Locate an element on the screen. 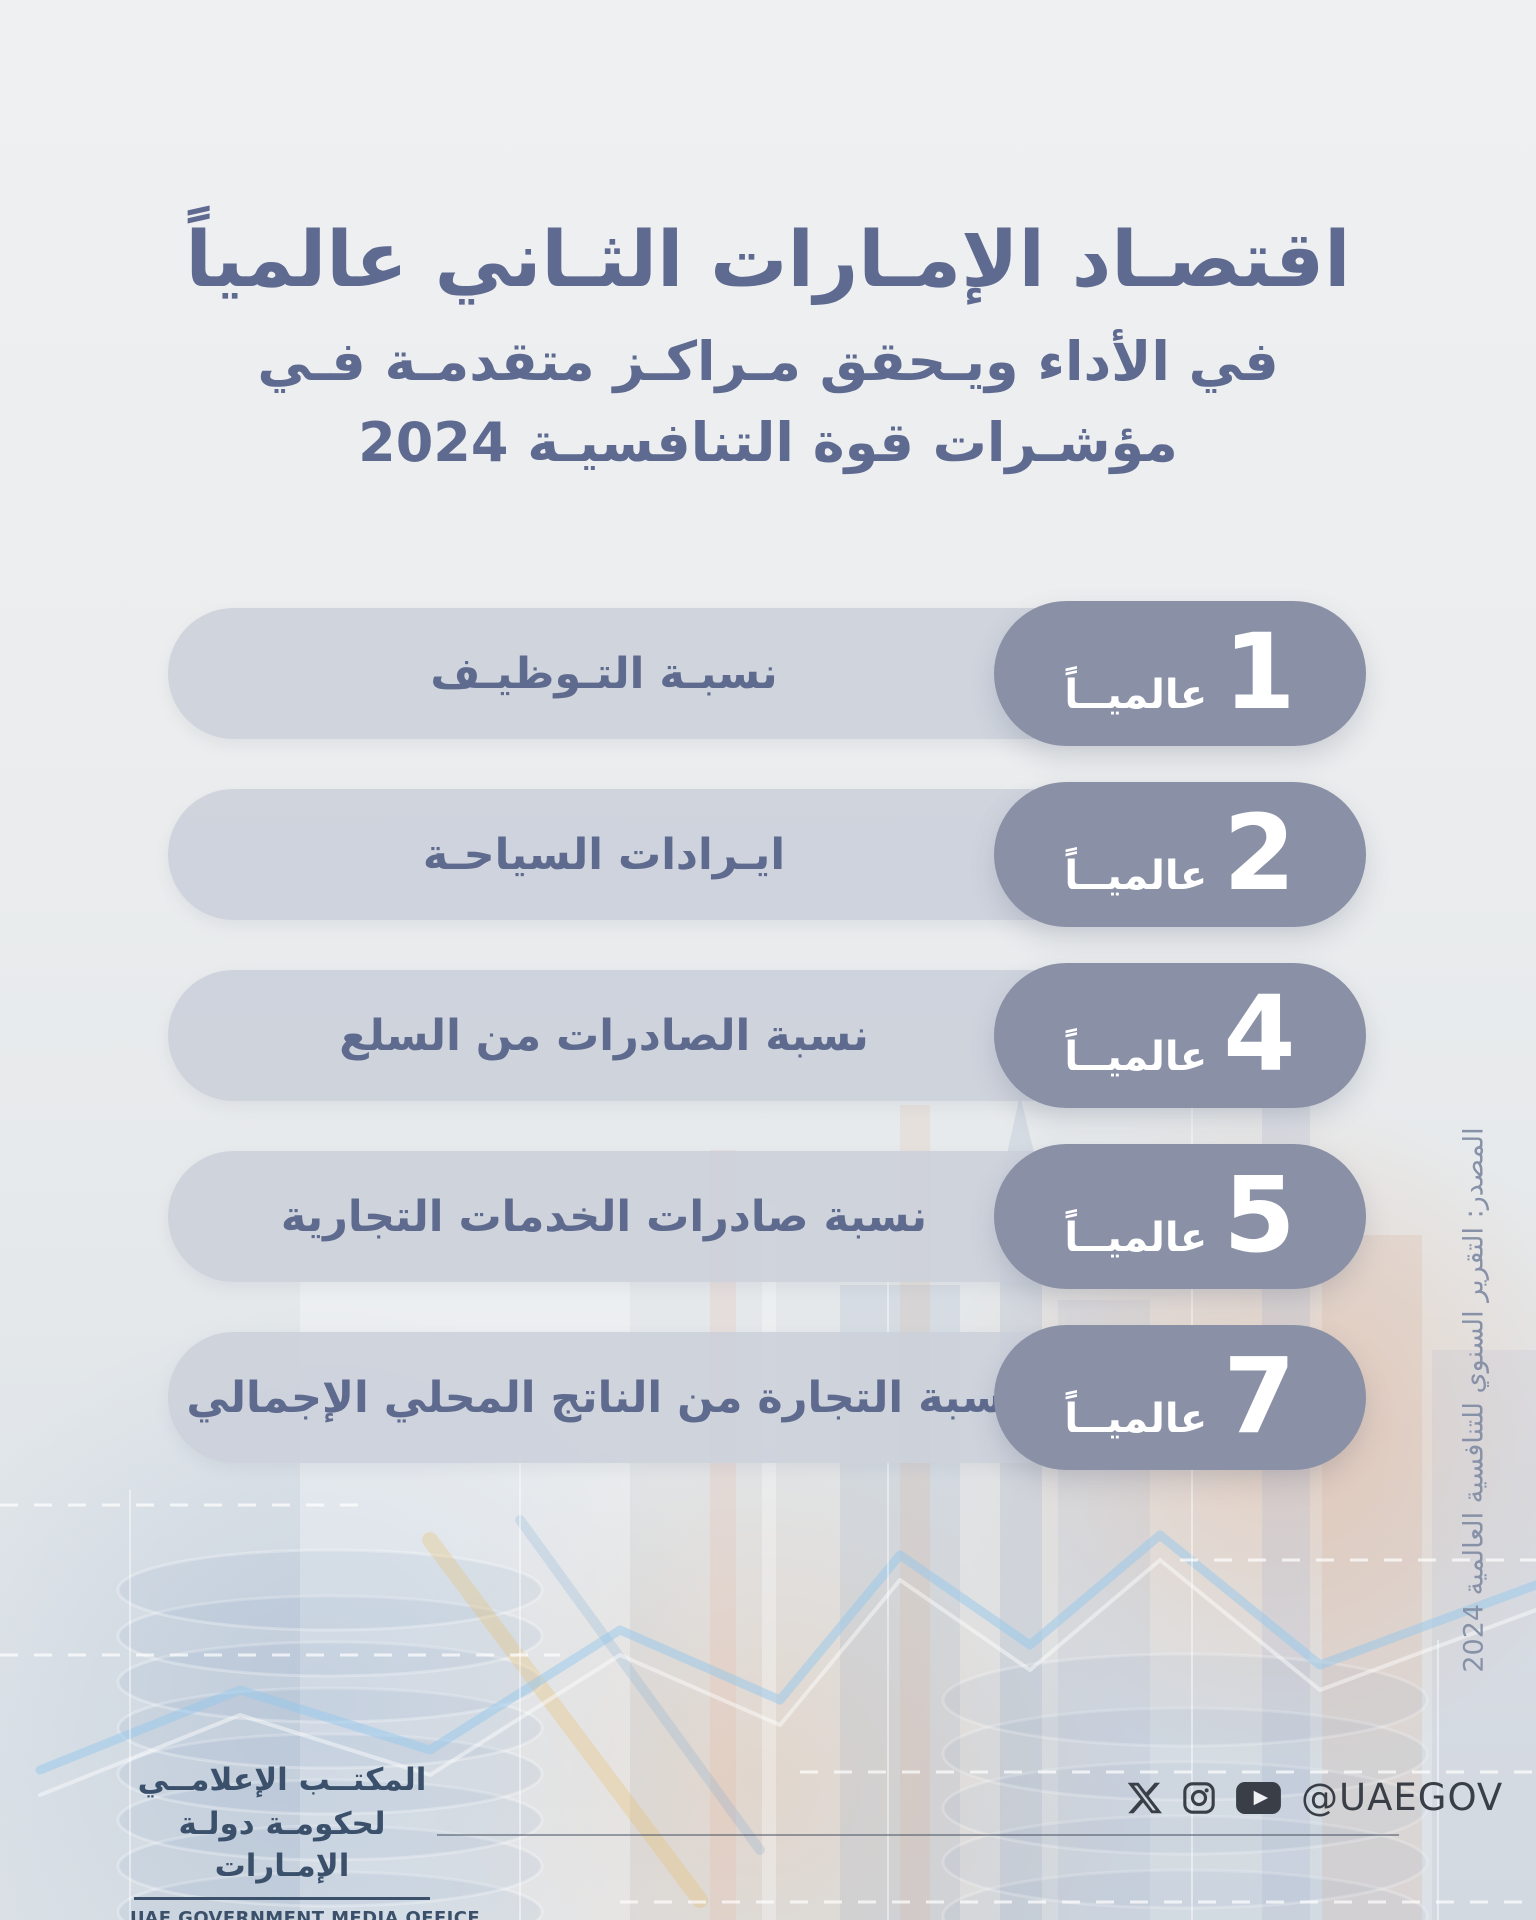 The image size is (1536, 1920). instagram-icon is located at coordinates (1199, 1798).